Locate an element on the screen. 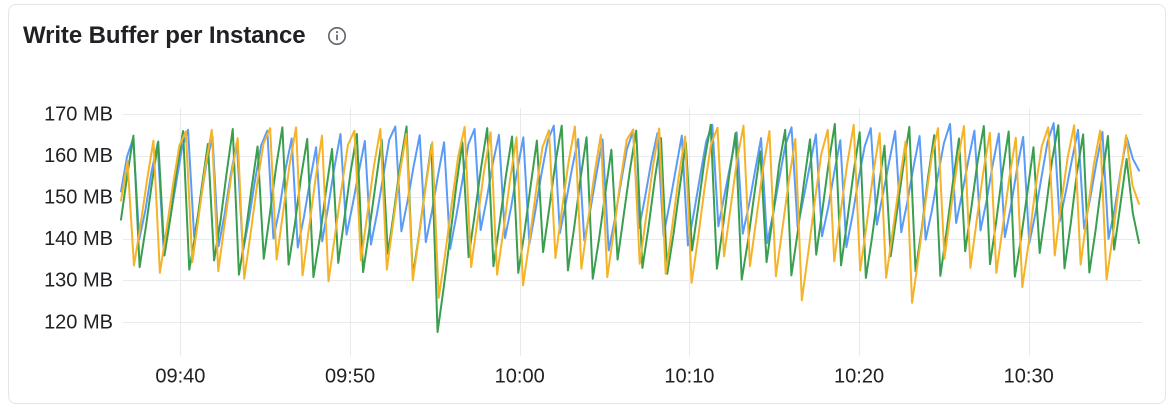 The width and height of the screenshot is (1176, 408). y-axis-tick-label: 150 MB is located at coordinates (78, 197).